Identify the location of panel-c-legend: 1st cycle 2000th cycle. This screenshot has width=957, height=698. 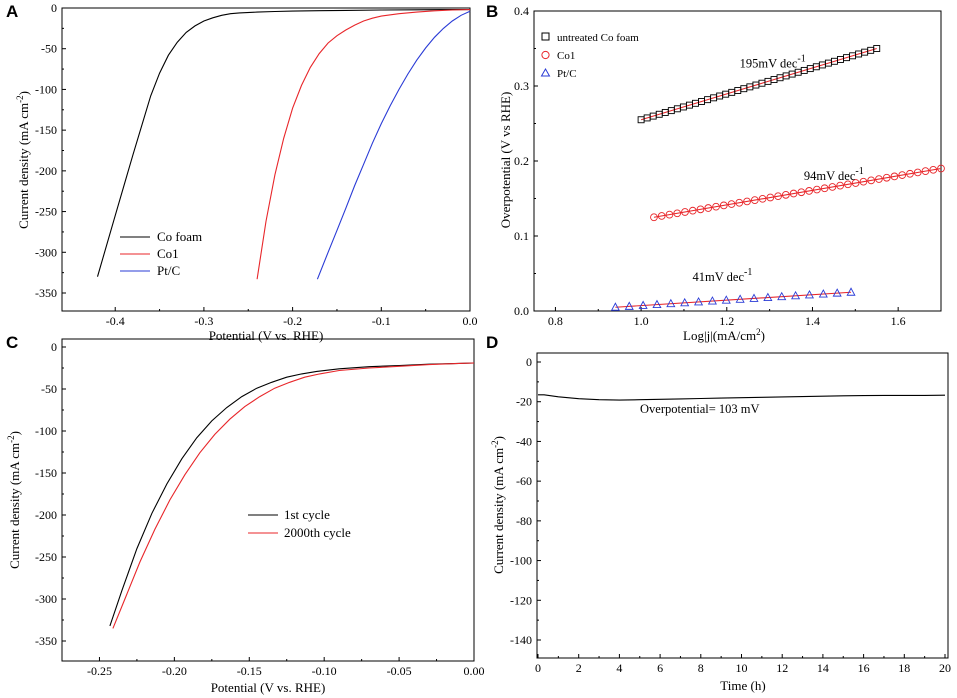
(299, 523).